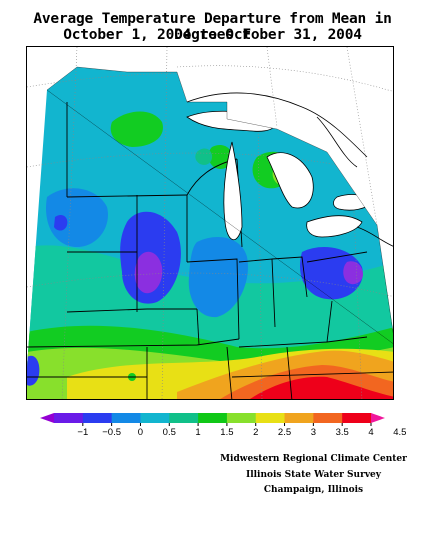  I want to click on legend-tick-label: 0.5, so click(169, 432).